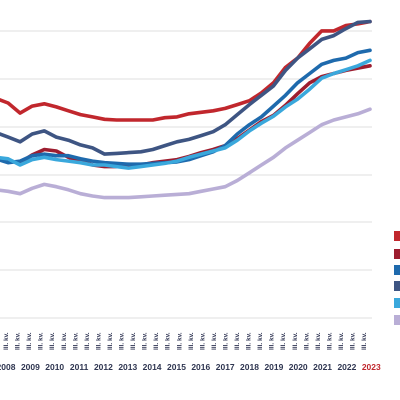 The width and height of the screenshot is (400, 400). I want to click on year-tick-label: 2022, so click(346, 367).